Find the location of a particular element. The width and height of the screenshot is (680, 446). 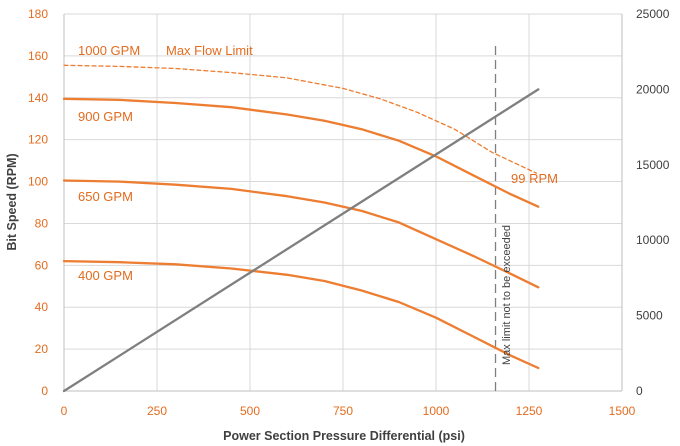

y-tick-label-4: 80 is located at coordinates (42, 223).